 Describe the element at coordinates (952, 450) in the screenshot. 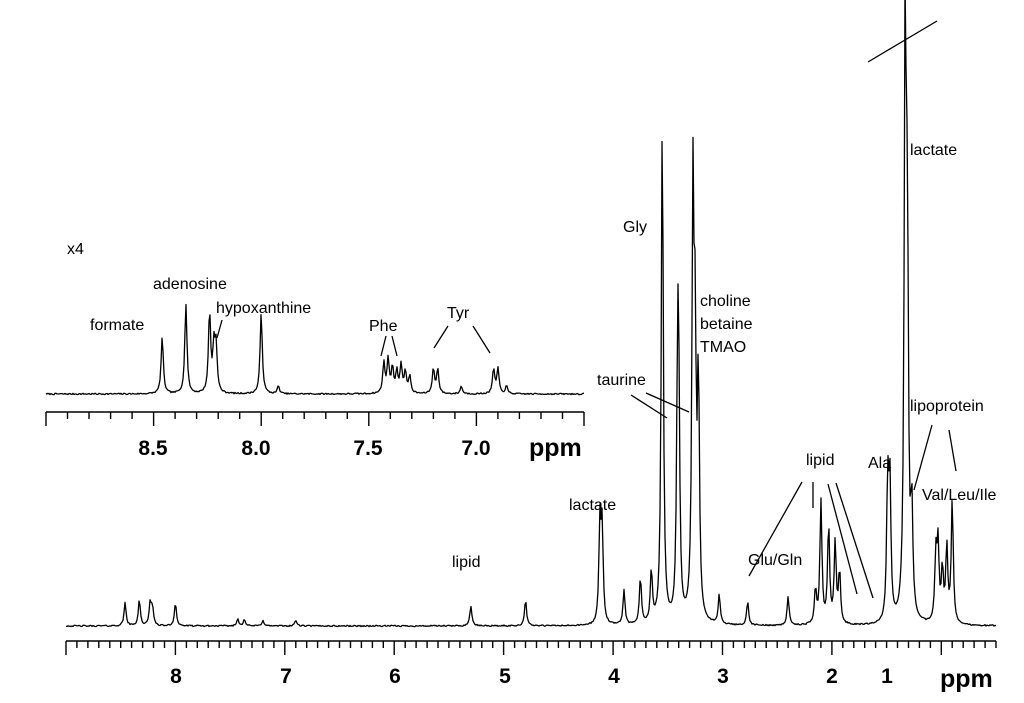

I see `leader-line-val-leu-ile` at that location.